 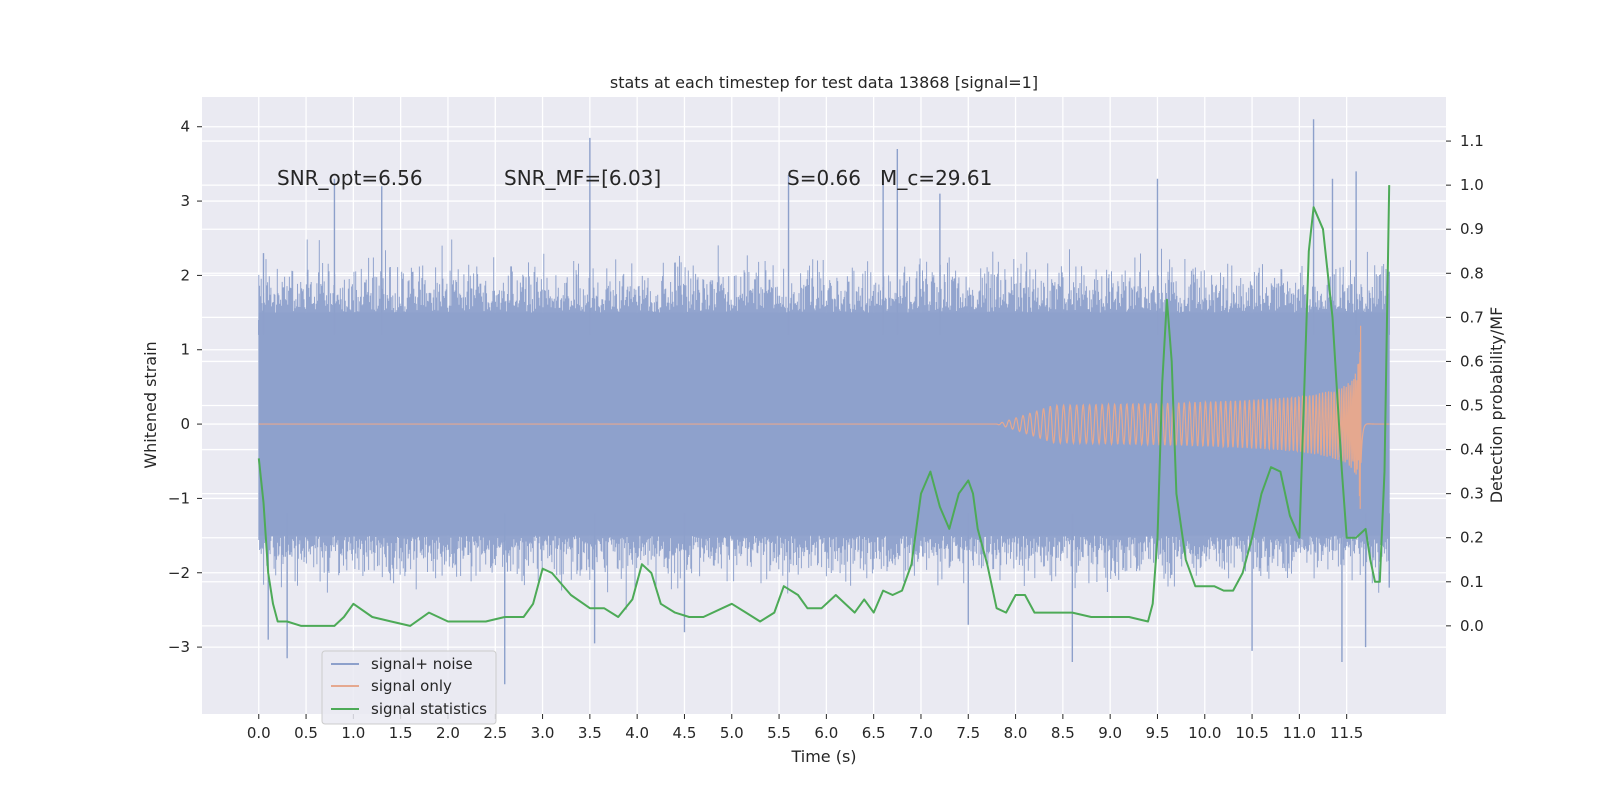 What do you see at coordinates (179, 498) in the screenshot?
I see `y-tick-label: −1` at bounding box center [179, 498].